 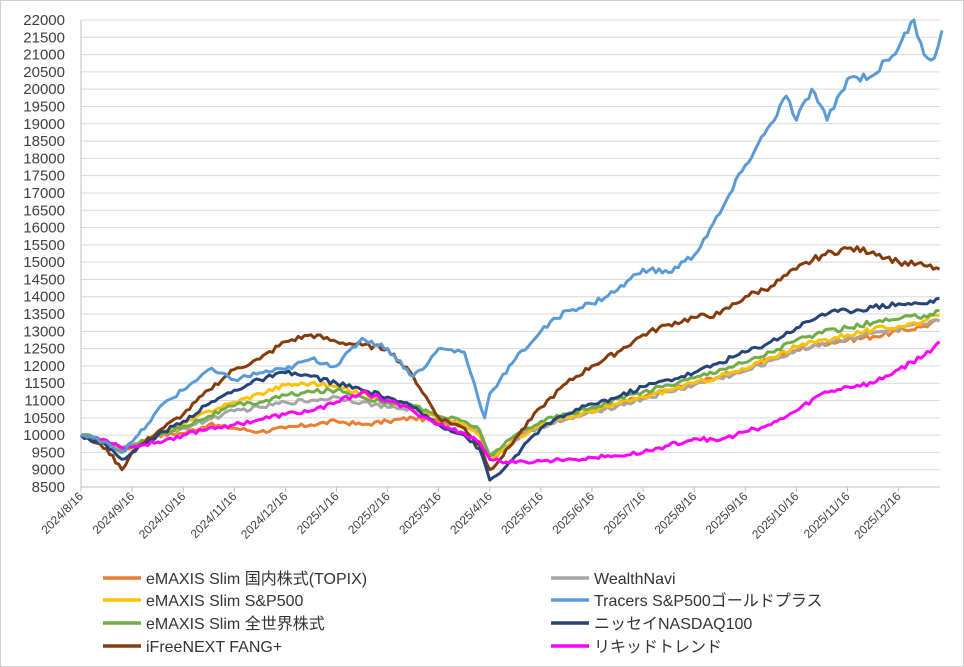 I want to click on legend-entry: ニッセイNASDAQ100, so click(x=673, y=624).